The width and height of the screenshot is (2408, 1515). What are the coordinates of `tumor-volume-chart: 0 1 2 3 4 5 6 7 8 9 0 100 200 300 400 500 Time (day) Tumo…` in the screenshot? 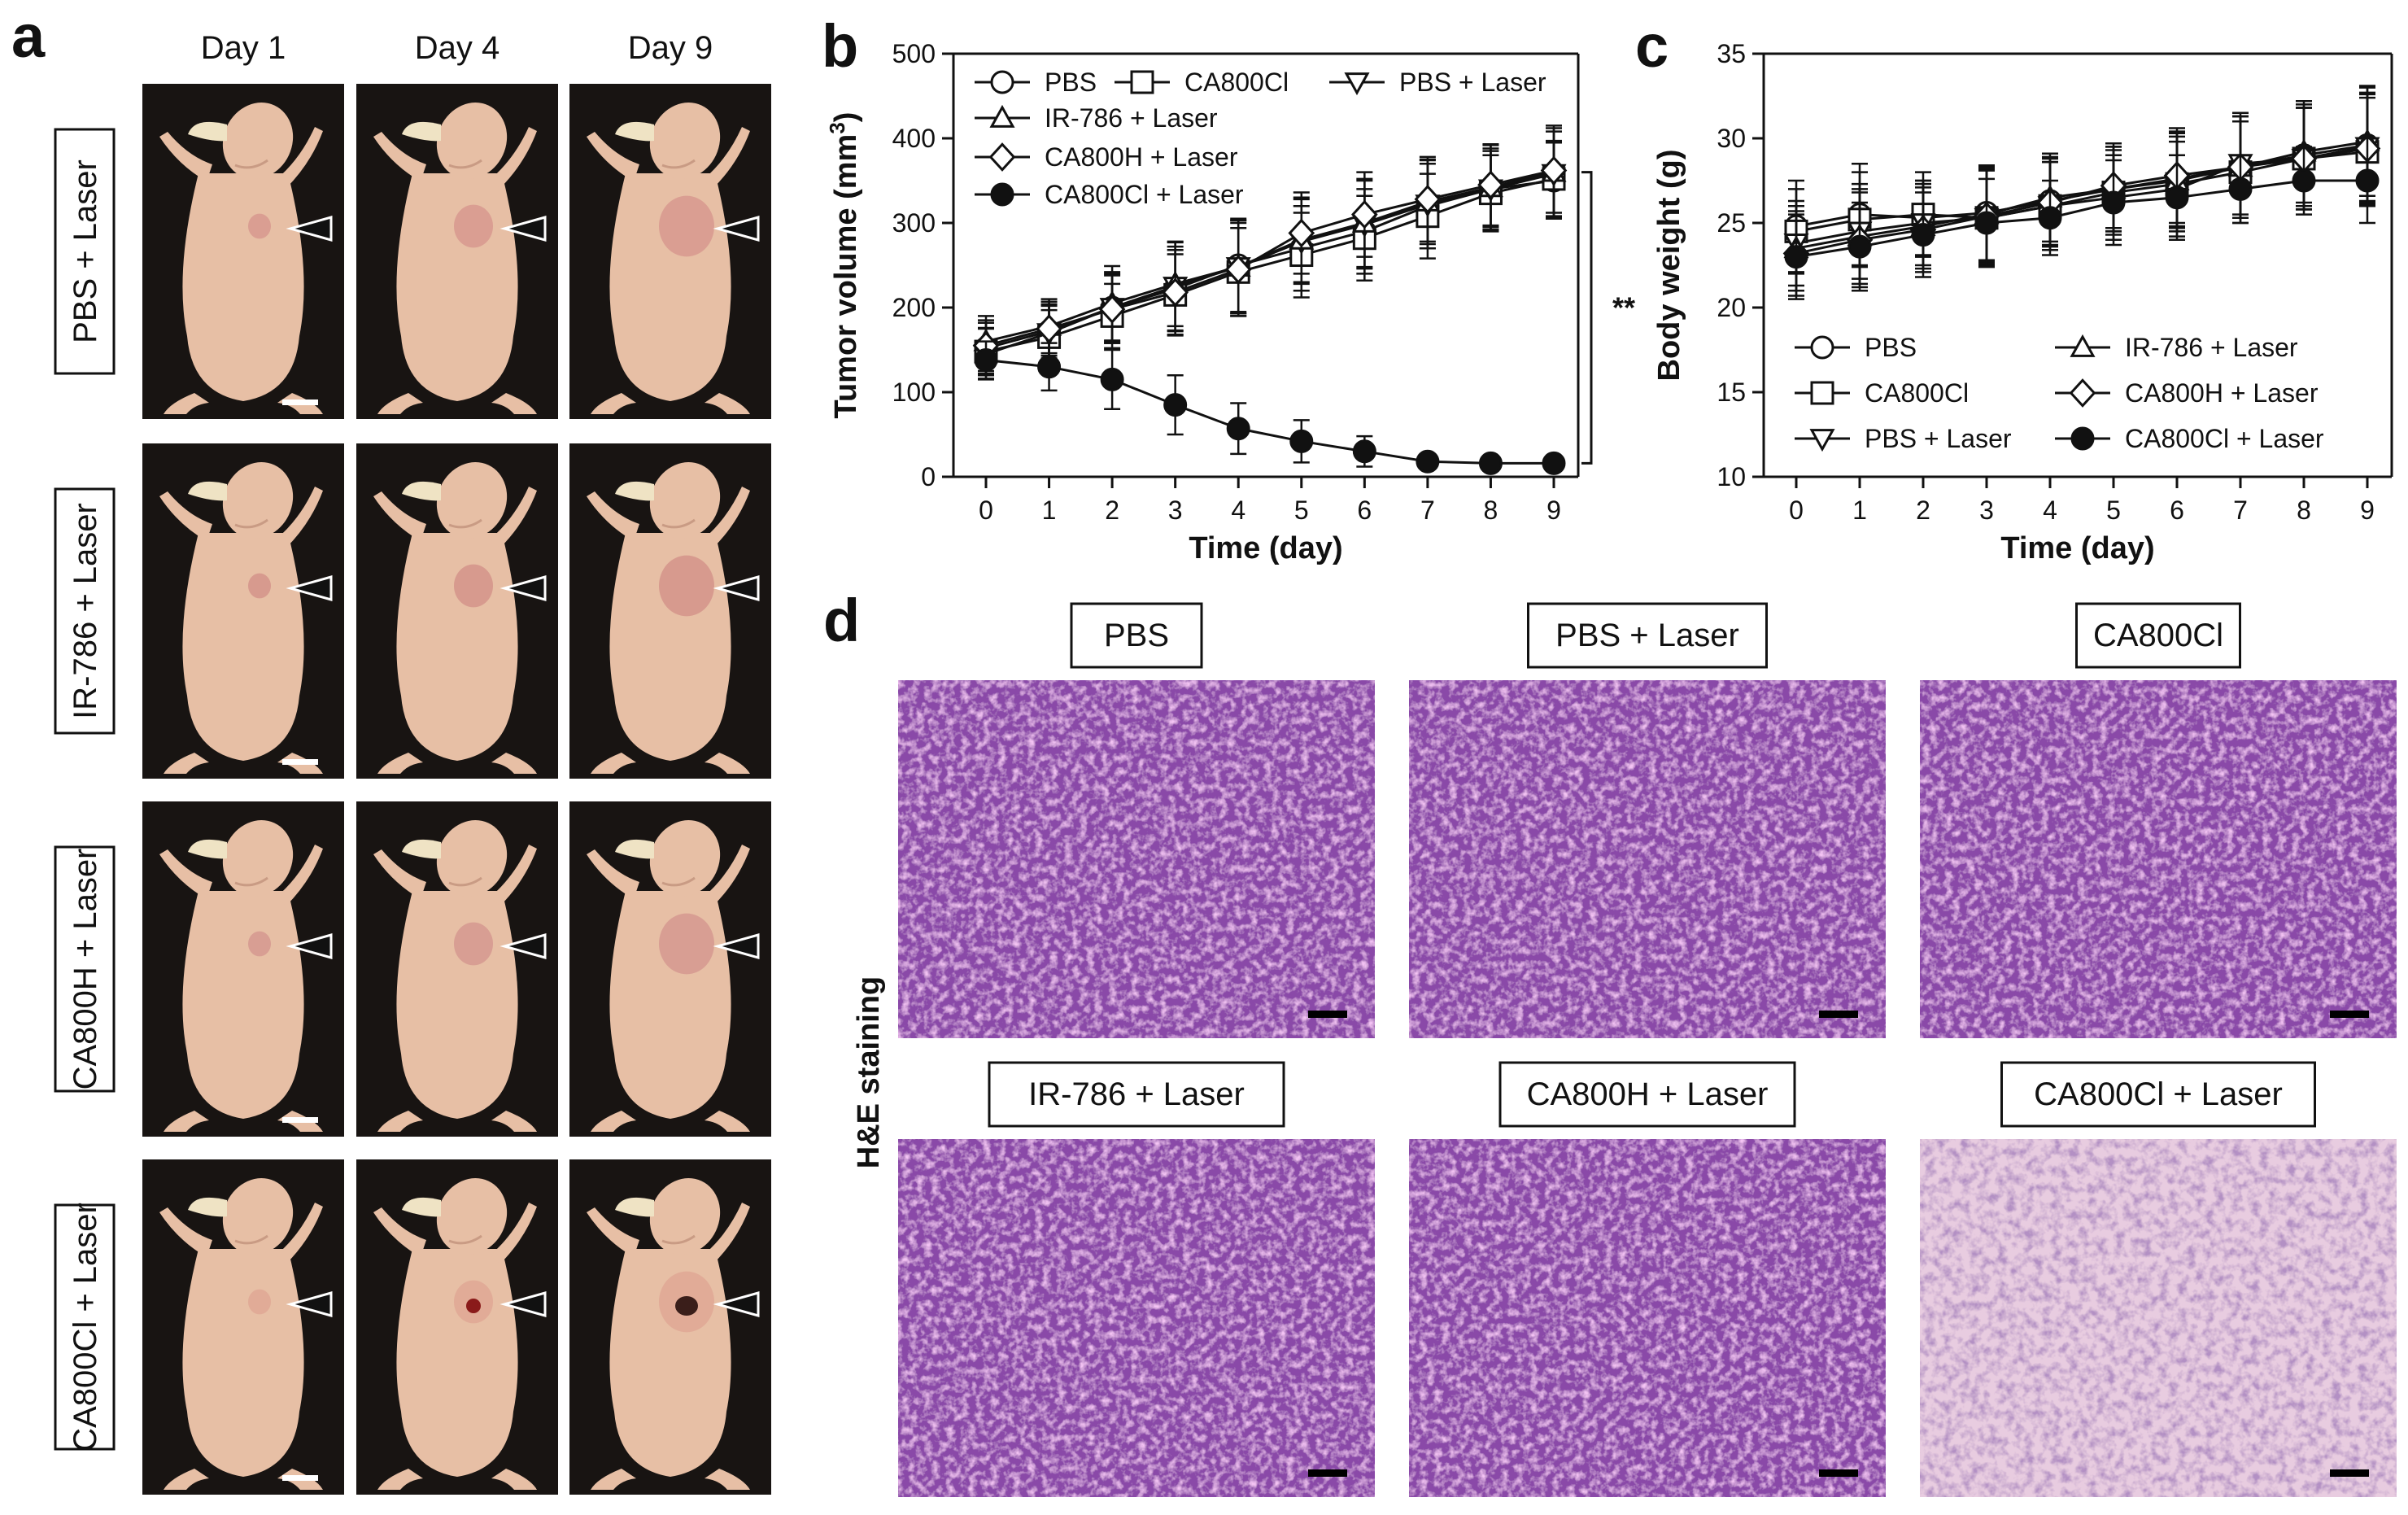 It's located at (1230, 302).